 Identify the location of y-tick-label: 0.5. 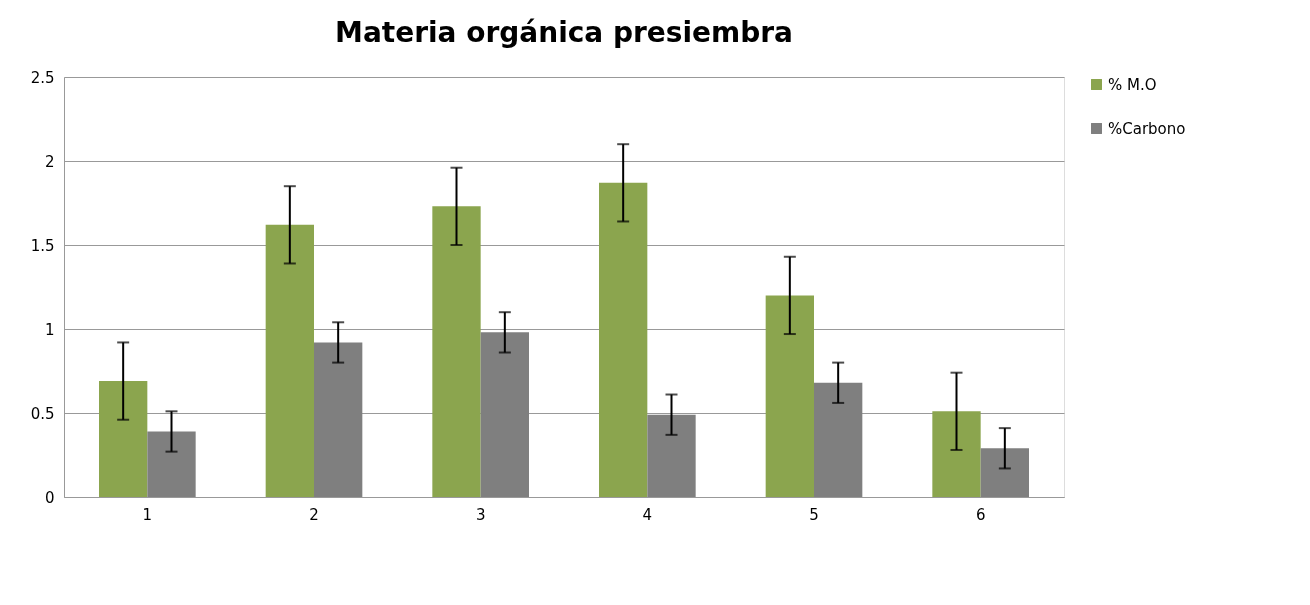
(42, 413).